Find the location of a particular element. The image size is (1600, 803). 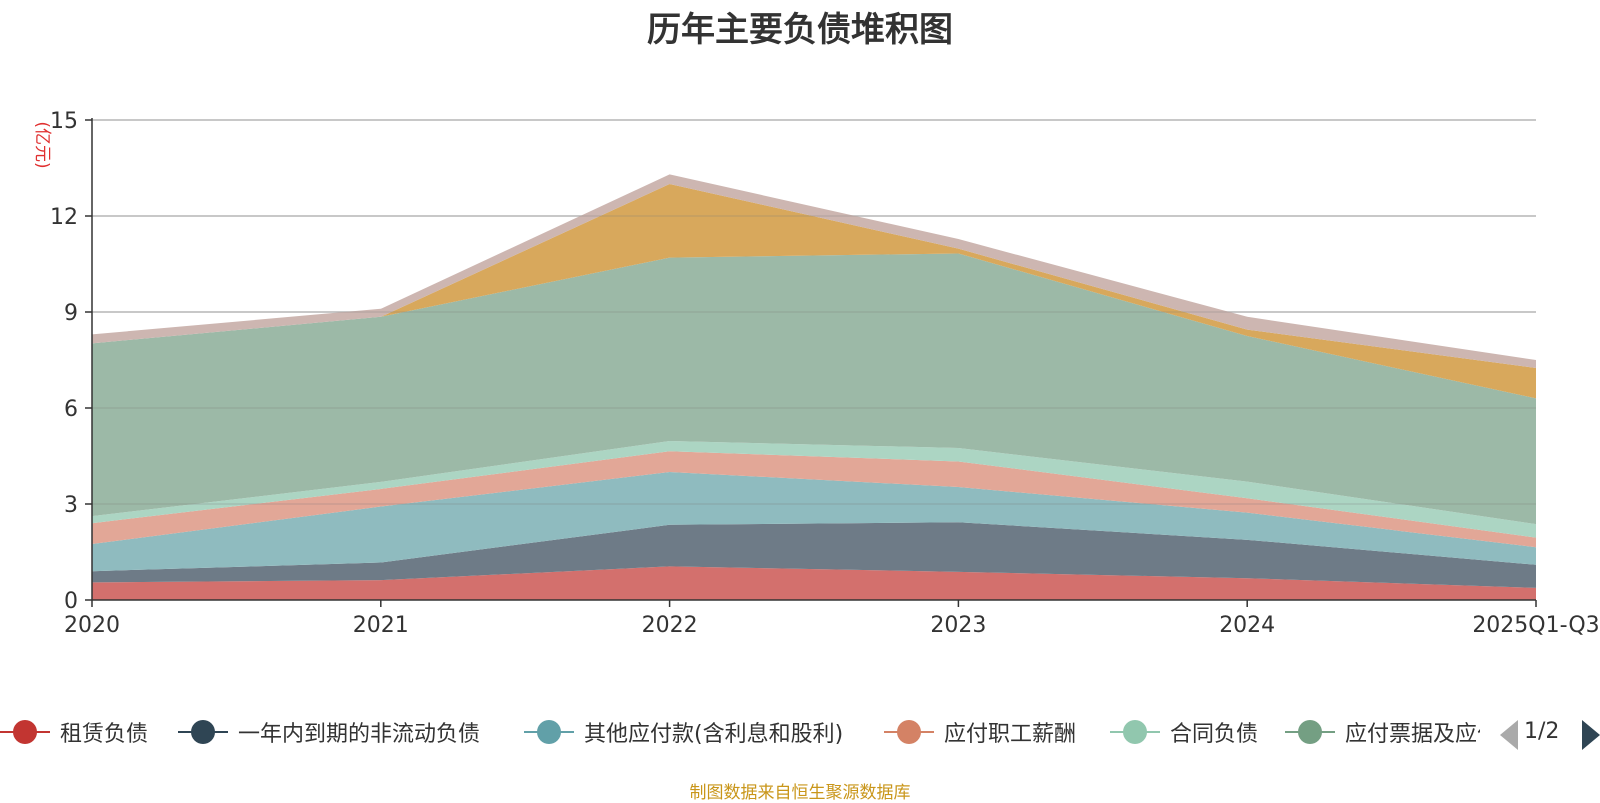

chart-title: 历年主要负债堆积图 is located at coordinates (800, 30).